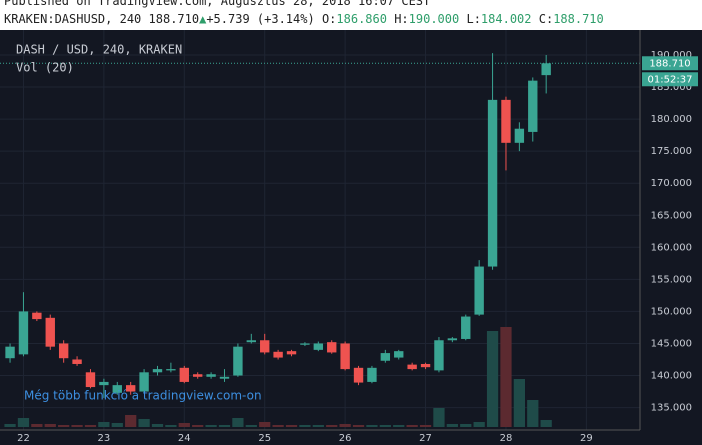 The image size is (702, 445). What do you see at coordinates (506, 19) in the screenshot?
I see `ohlc-l: 184.002` at bounding box center [506, 19].